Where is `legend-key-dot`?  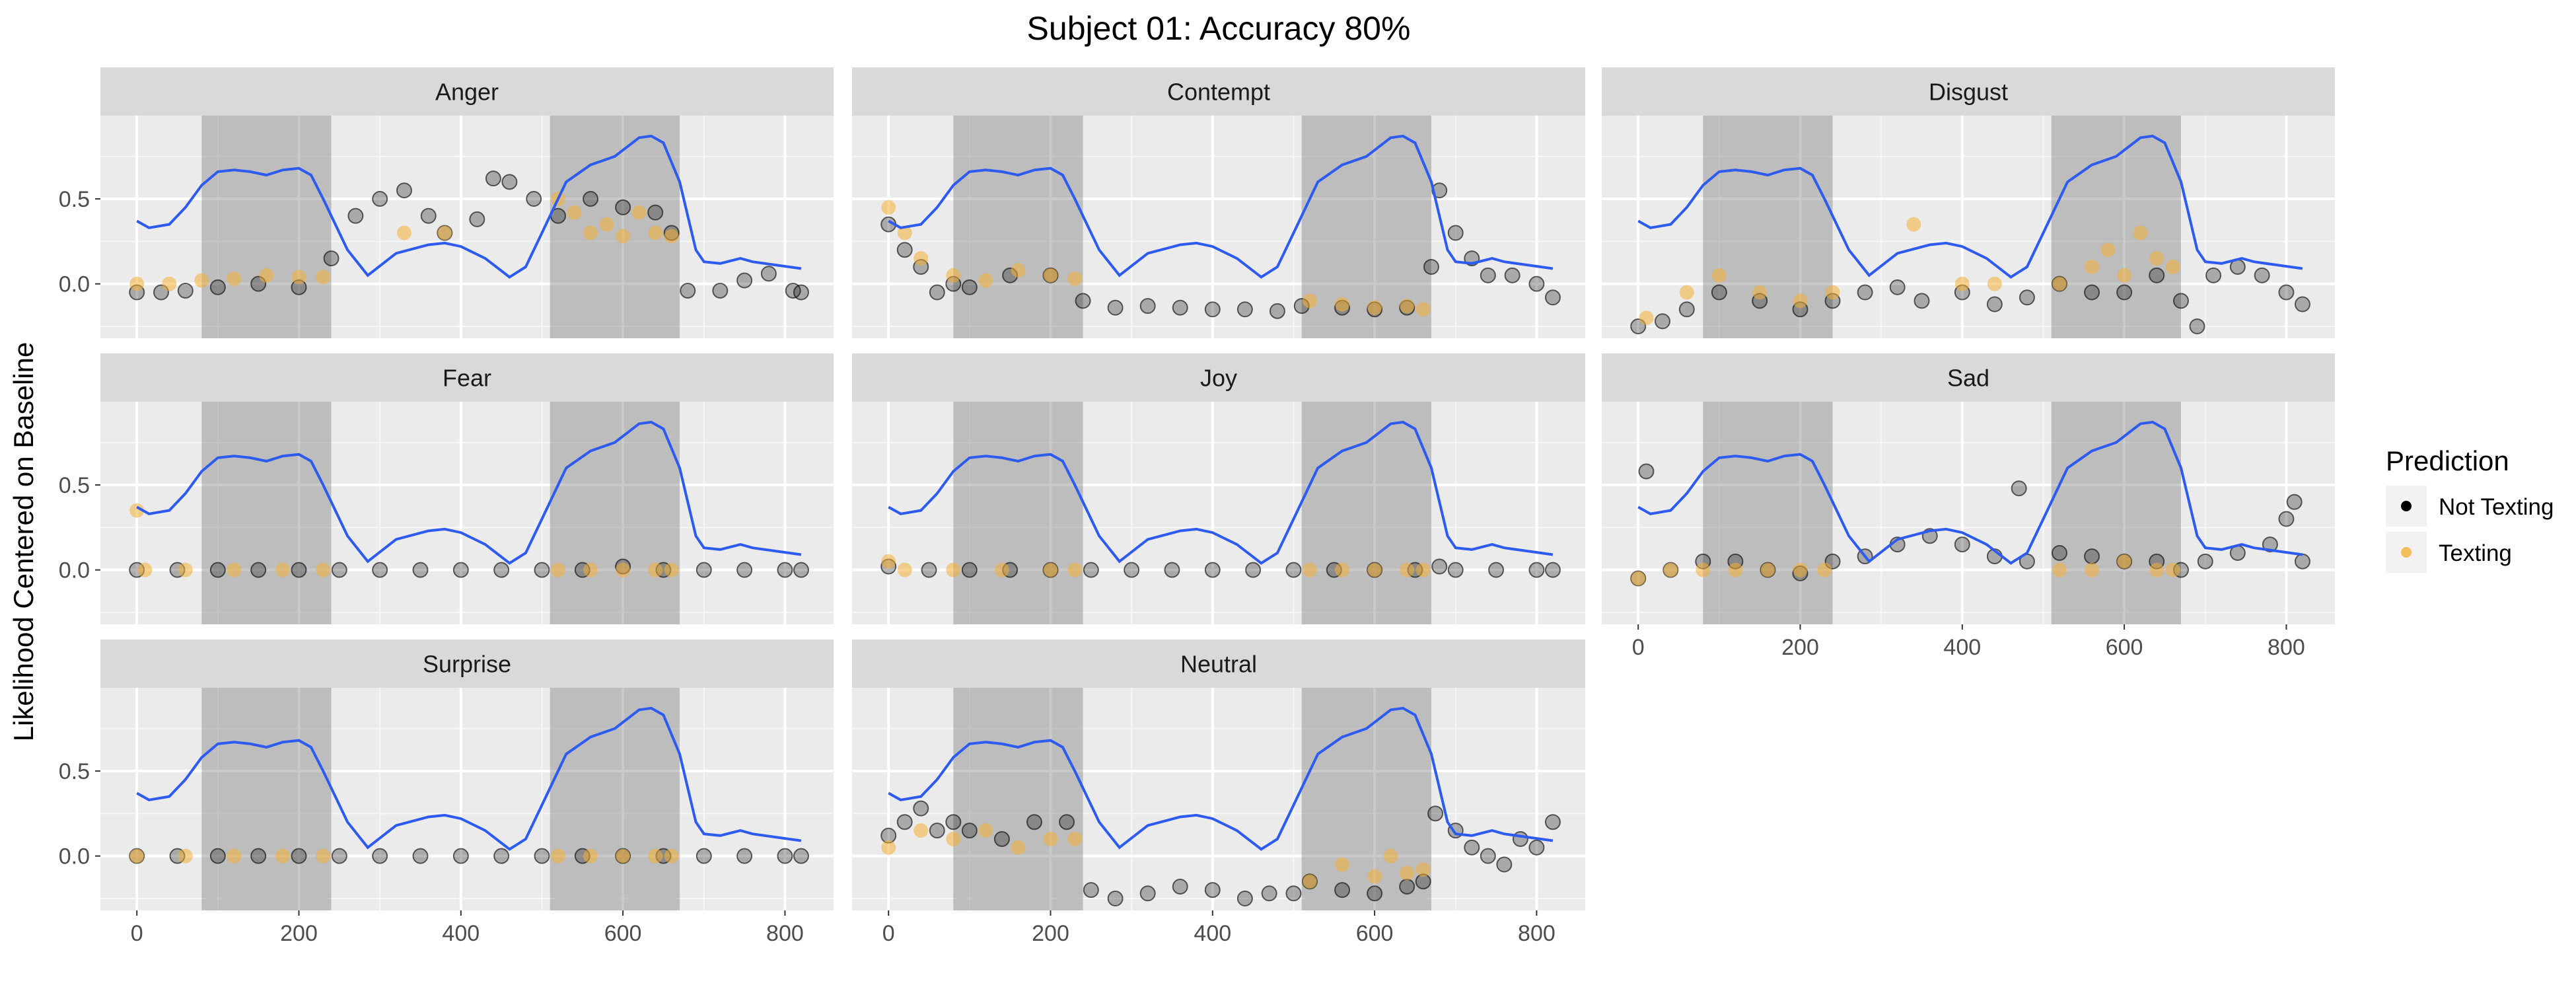 legend-key-dot is located at coordinates (2407, 552).